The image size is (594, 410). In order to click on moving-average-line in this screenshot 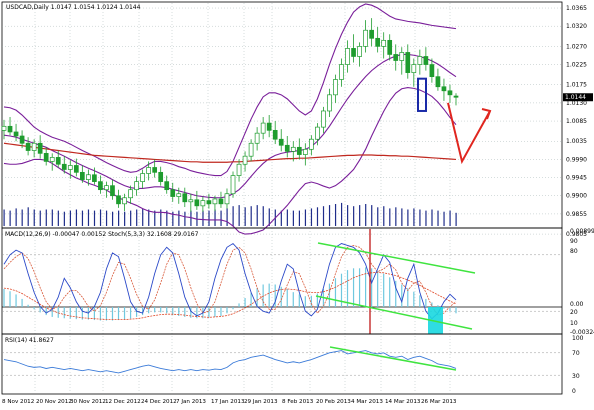, I will do `click(230, 152)`.